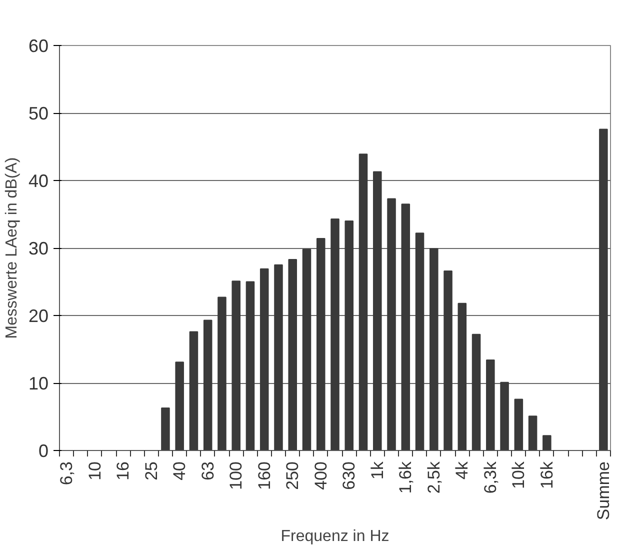  I want to click on y-tick-label: 30, so click(38, 248).